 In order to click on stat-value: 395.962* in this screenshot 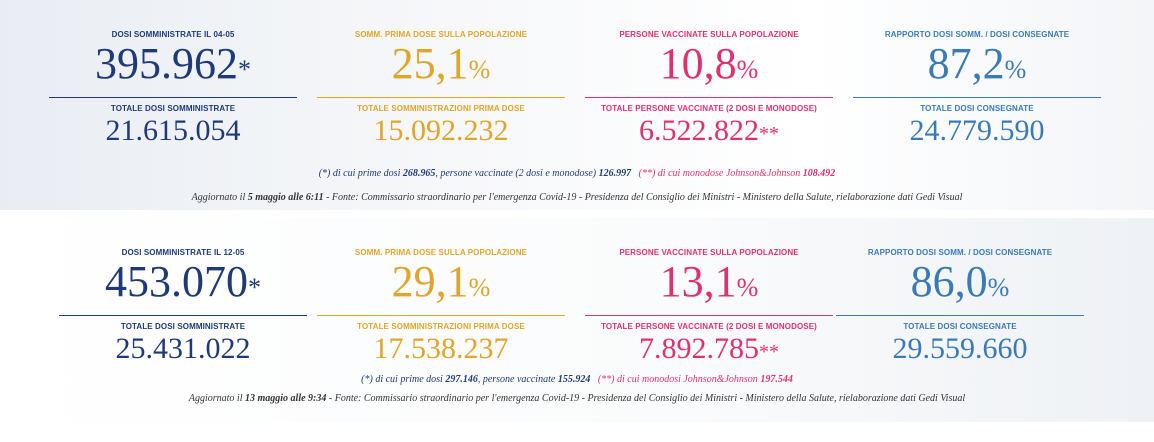, I will do `click(173, 63)`.